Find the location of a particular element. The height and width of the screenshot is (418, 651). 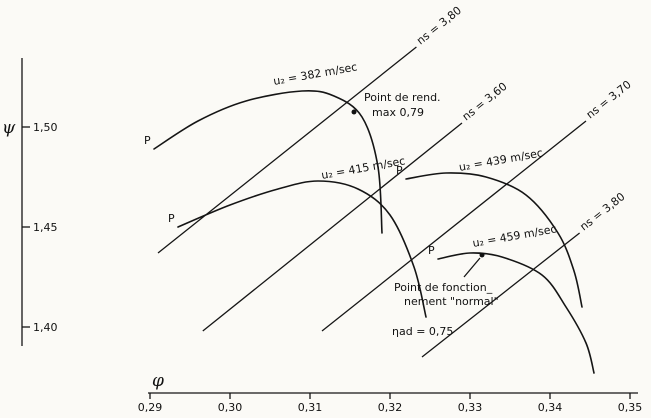

normal-point-label: nement "normal" is located at coordinates (451, 301).